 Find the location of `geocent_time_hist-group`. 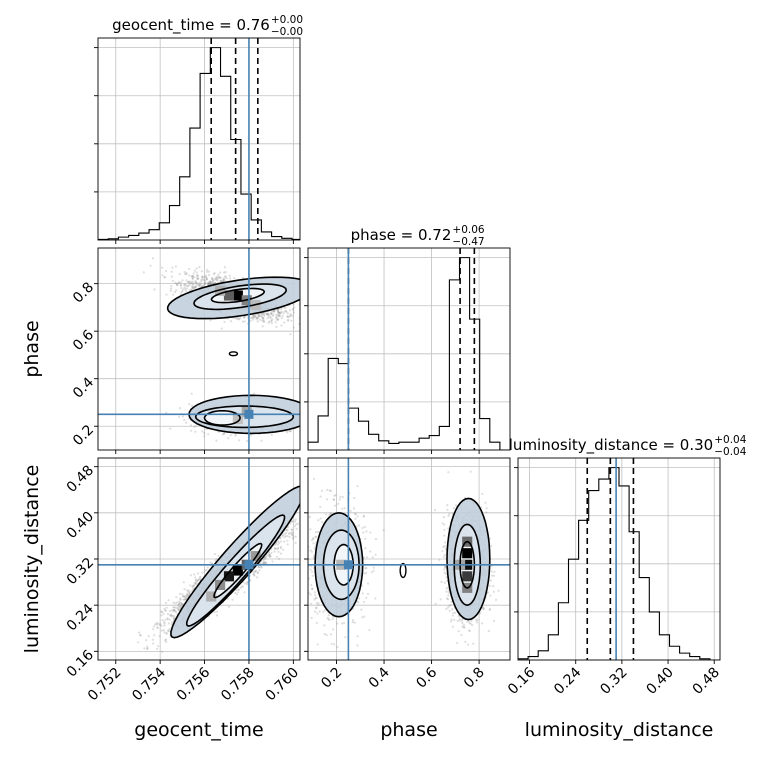

geocent_time_hist-group is located at coordinates (199, 139).